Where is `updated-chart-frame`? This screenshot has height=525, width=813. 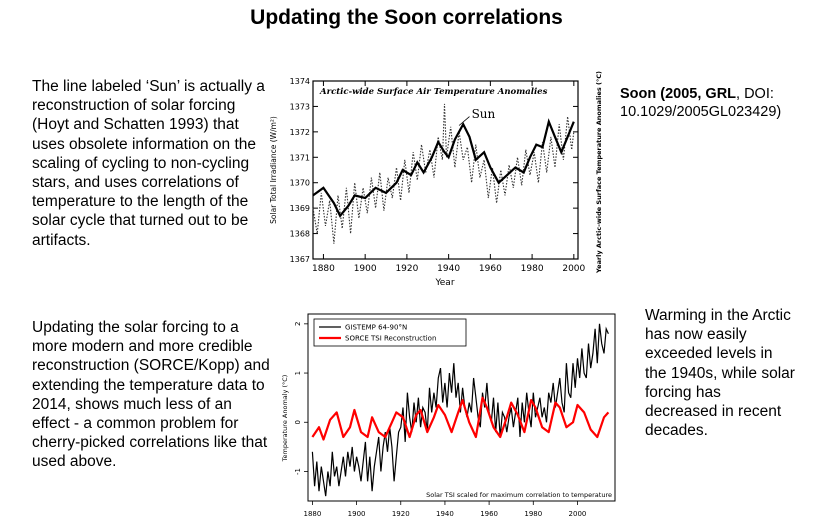
updated-chart-frame is located at coordinates (461, 407).